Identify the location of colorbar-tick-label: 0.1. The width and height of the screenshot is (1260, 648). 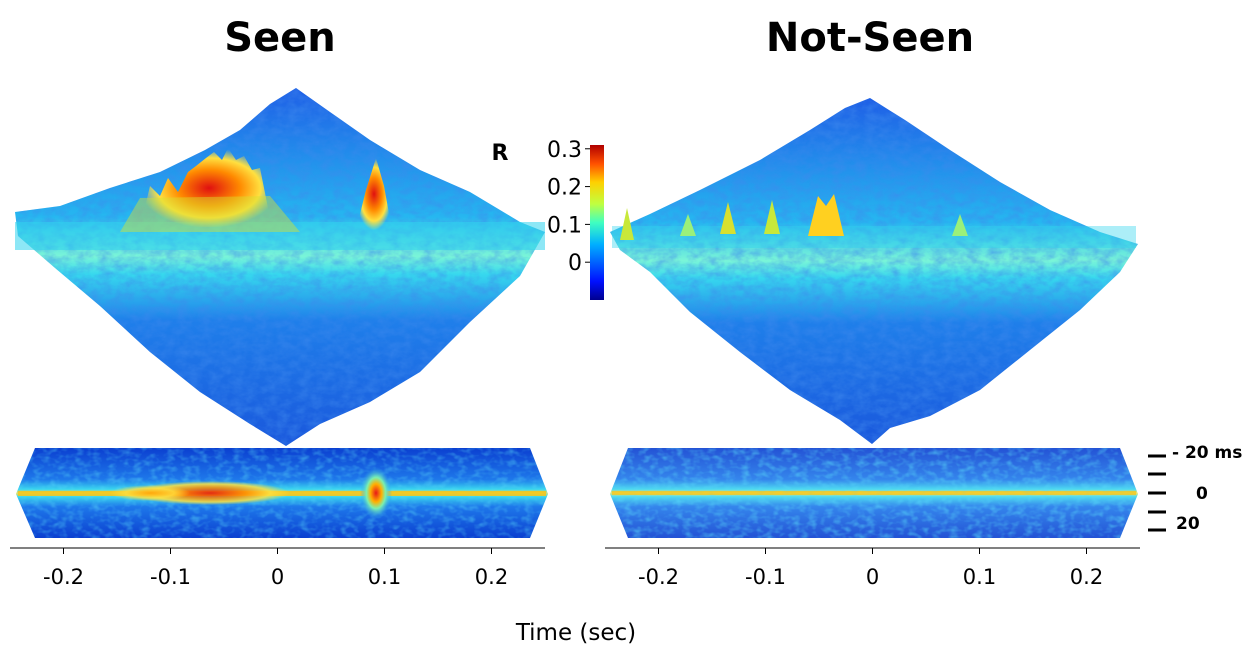
(564, 225).